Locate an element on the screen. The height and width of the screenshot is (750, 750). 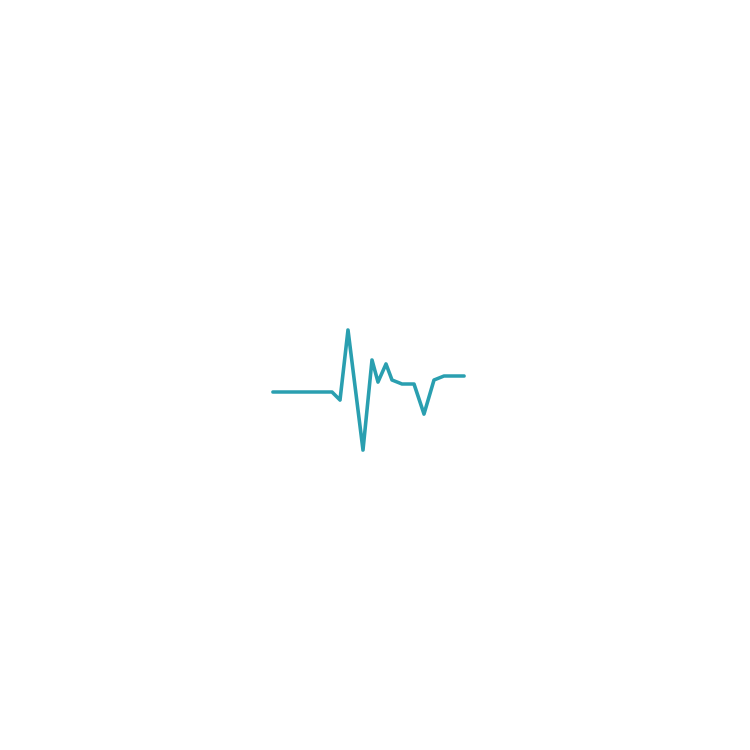
heartbeat-pulse-icon is located at coordinates (368, 392).